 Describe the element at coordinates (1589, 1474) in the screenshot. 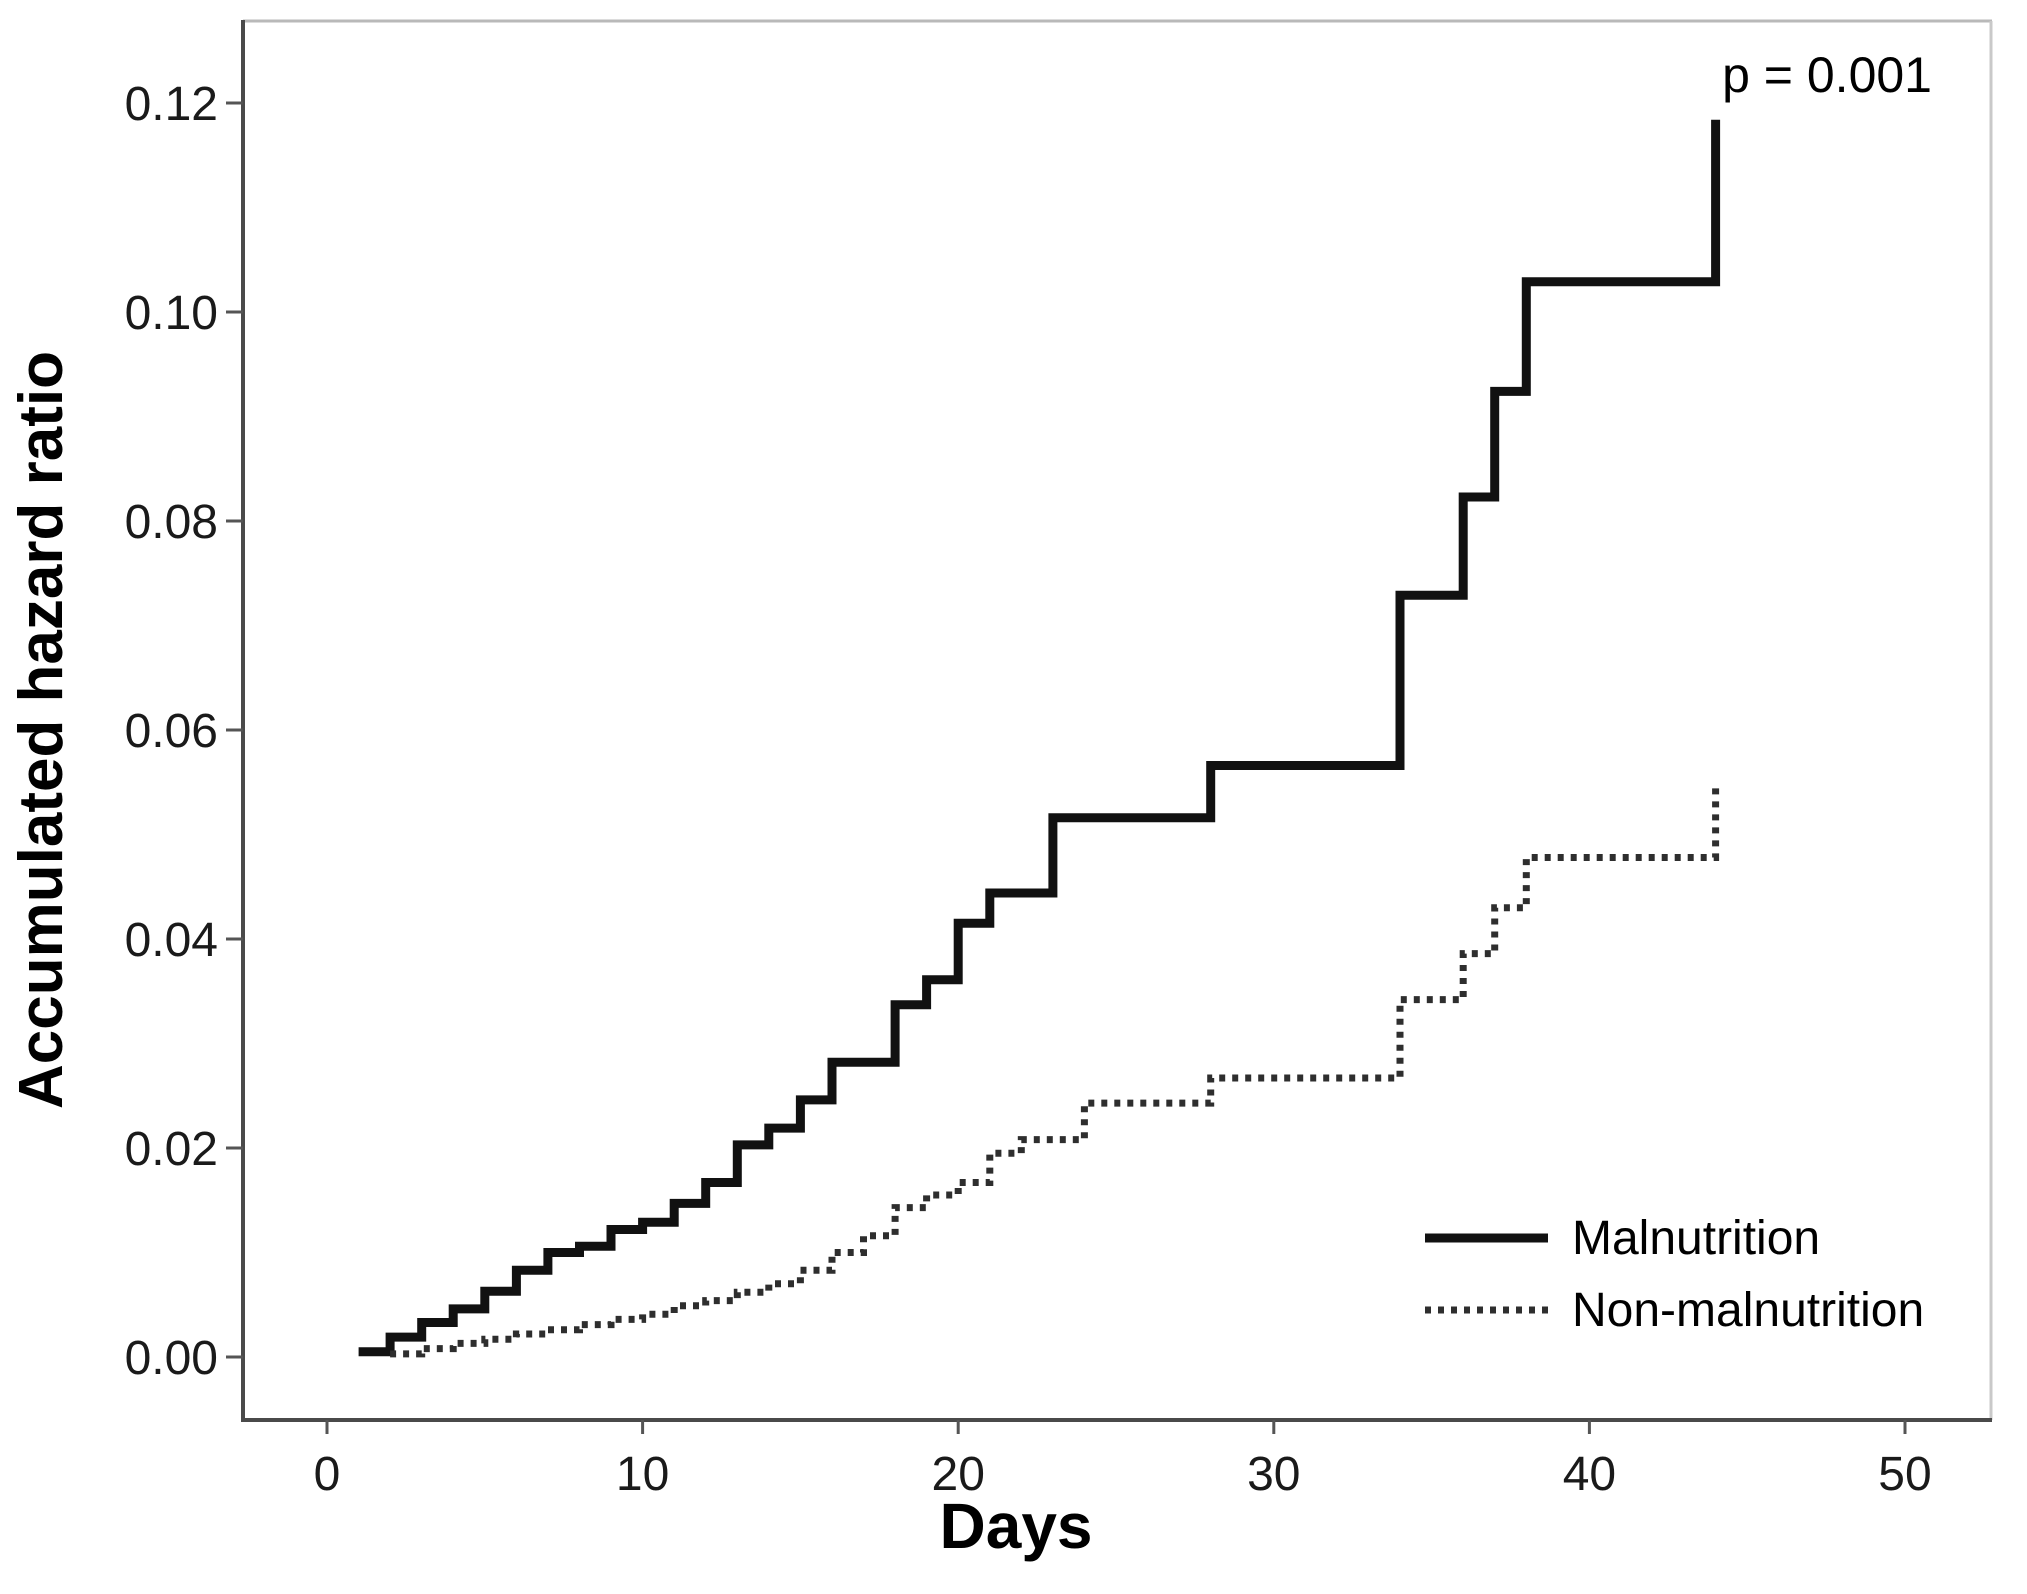

I see `x-tick-label: 40` at that location.